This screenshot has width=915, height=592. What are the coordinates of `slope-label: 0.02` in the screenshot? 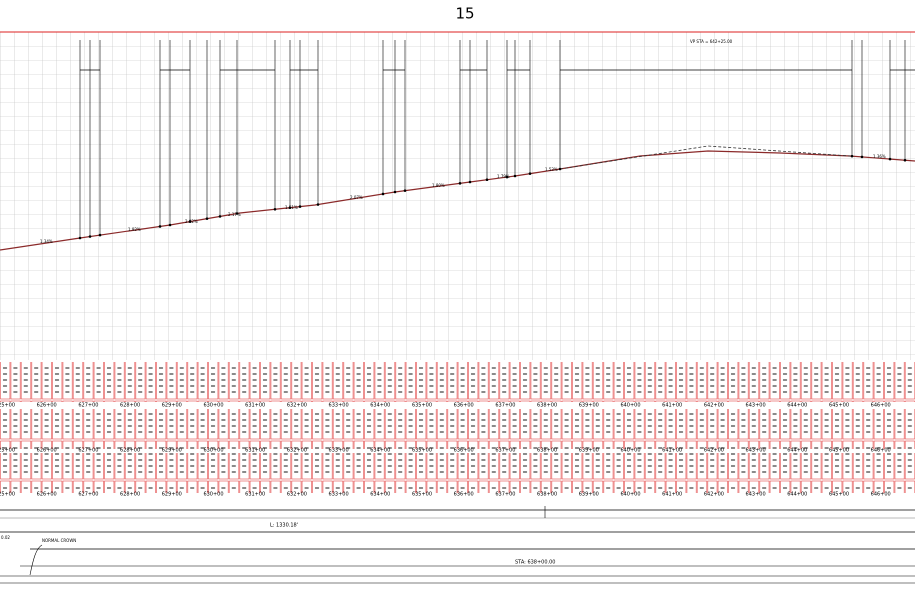 It's located at (5, 537).